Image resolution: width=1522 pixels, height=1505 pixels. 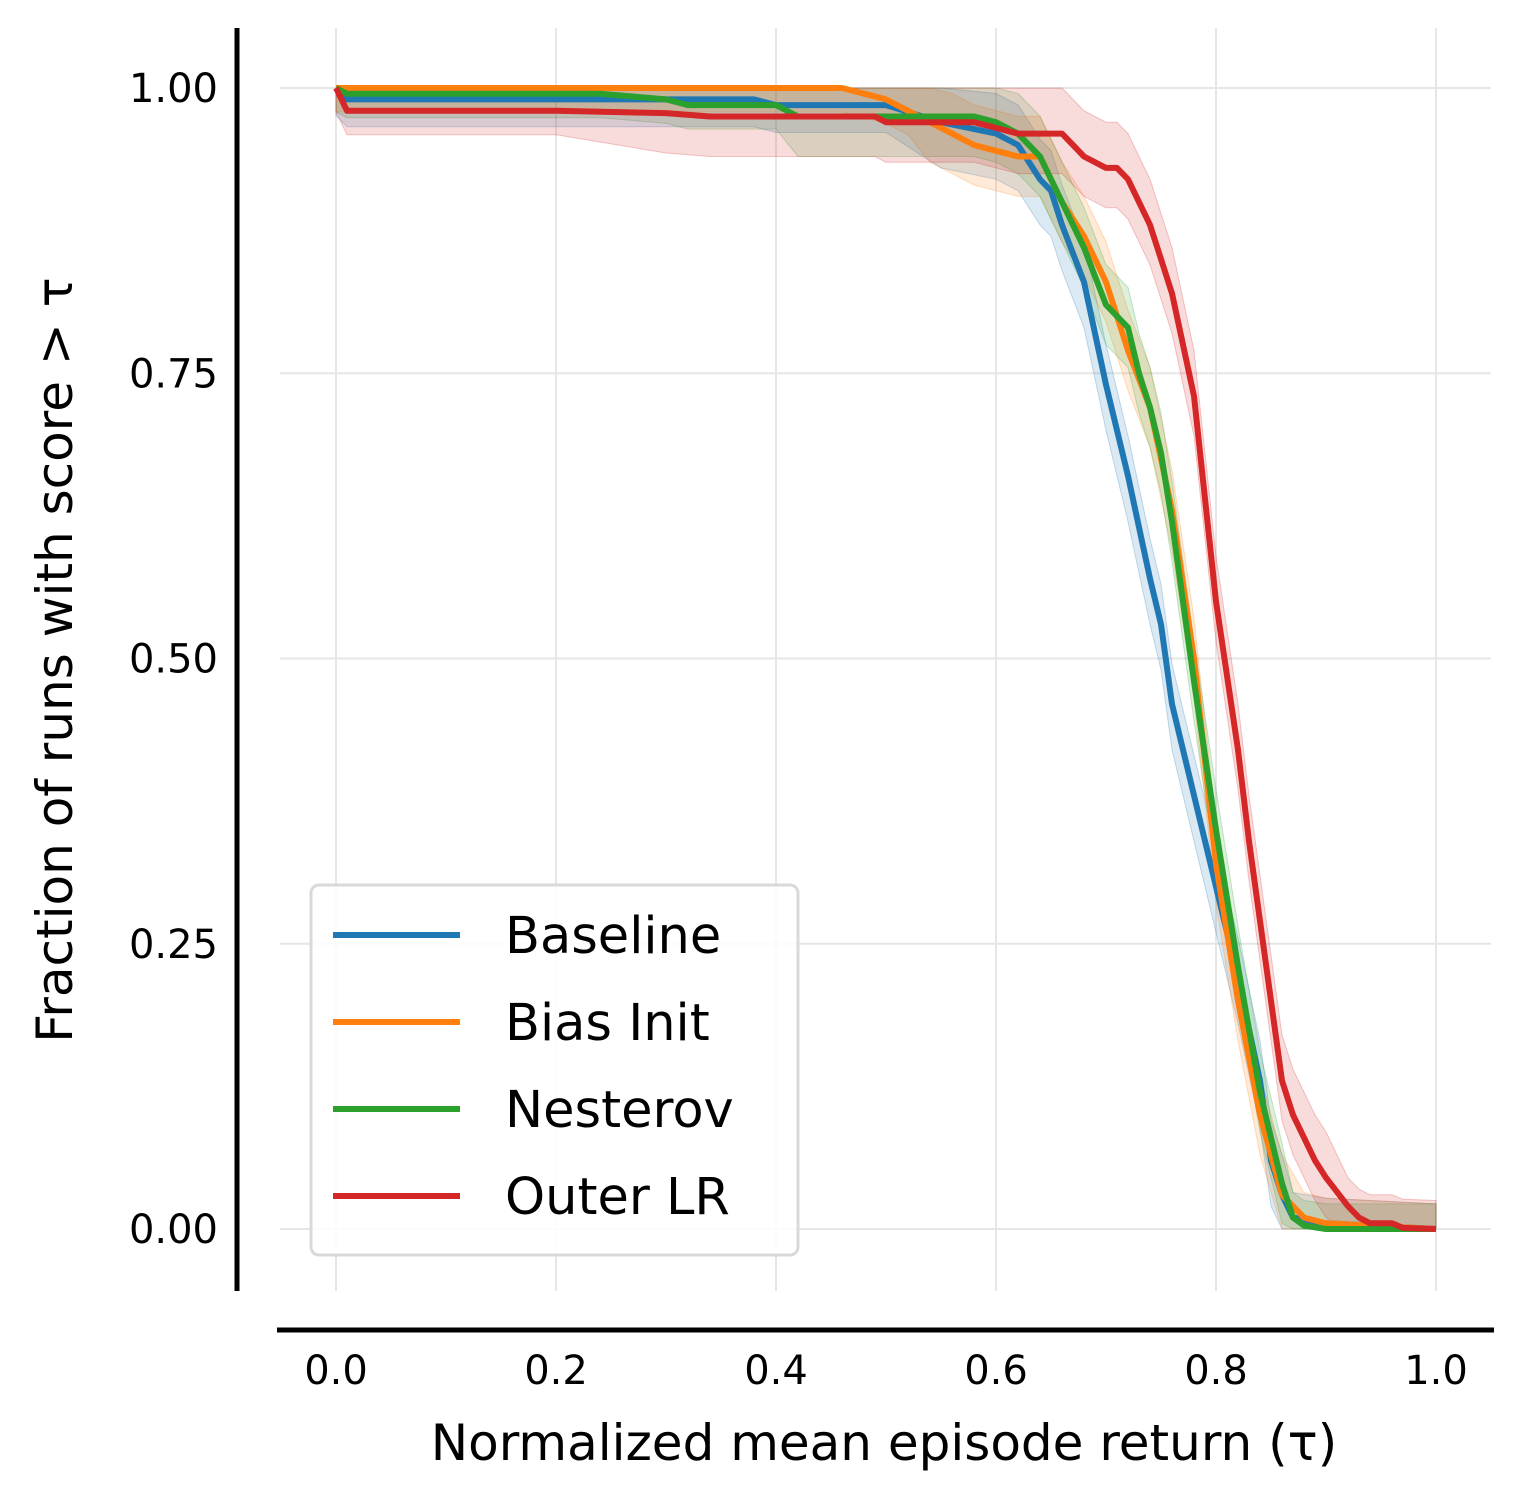 I want to click on legend-box, so click(x=554, y=1070).